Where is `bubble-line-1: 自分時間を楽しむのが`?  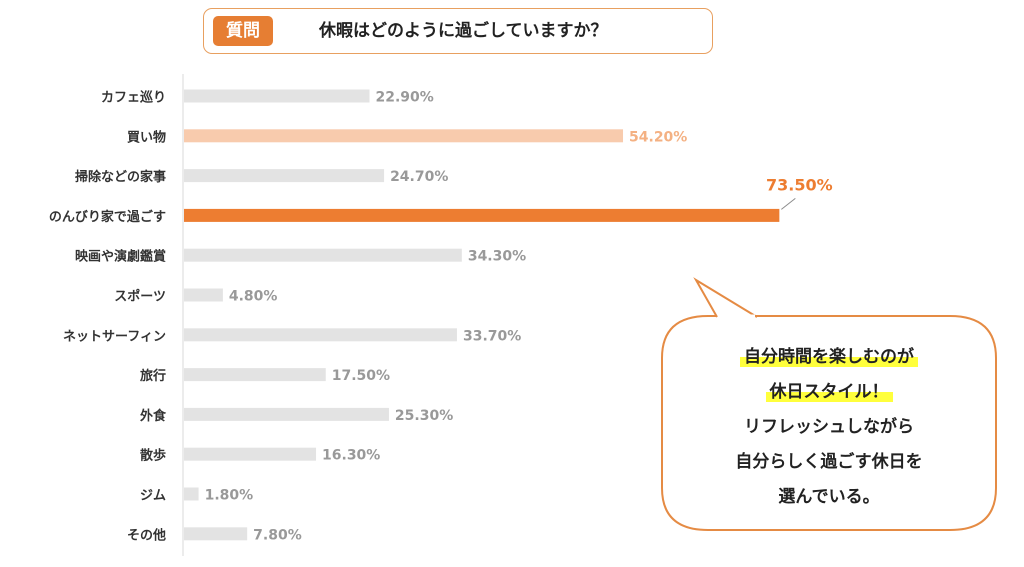
bubble-line-1: 自分時間を楽しむのが is located at coordinates (829, 357).